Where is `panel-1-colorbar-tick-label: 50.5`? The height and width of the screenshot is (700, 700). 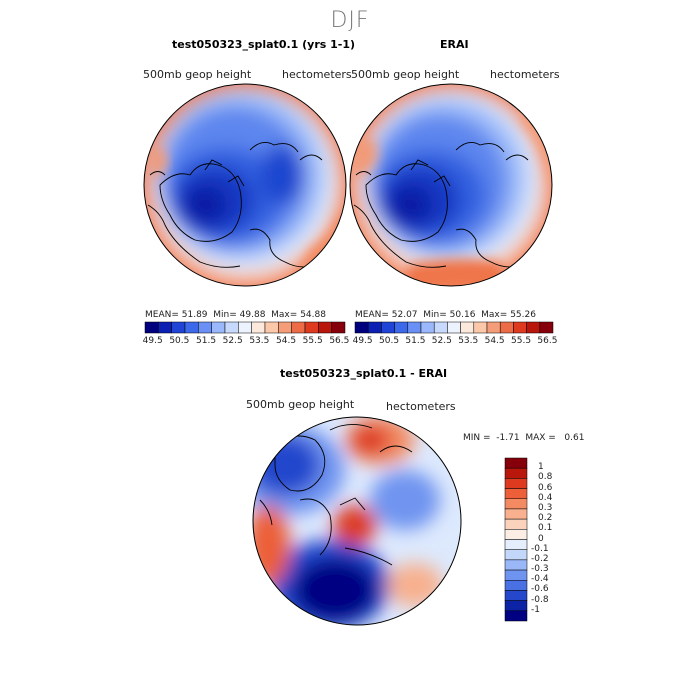
panel-1-colorbar-tick-label: 50.5 is located at coordinates (179, 341).